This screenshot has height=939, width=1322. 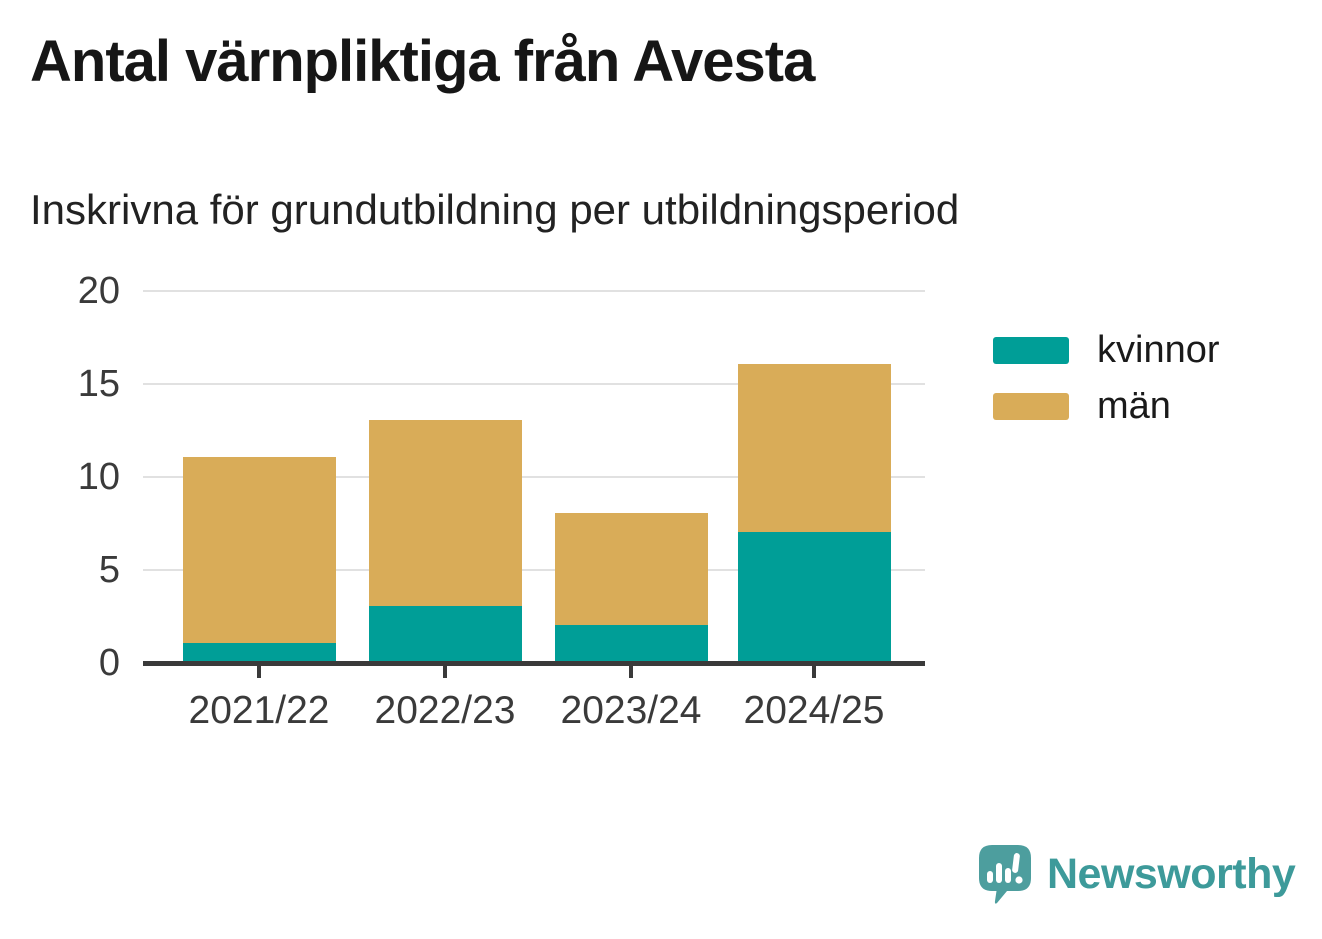 What do you see at coordinates (422, 61) in the screenshot?
I see `page-title: Antal värnpliktiga från Avesta` at bounding box center [422, 61].